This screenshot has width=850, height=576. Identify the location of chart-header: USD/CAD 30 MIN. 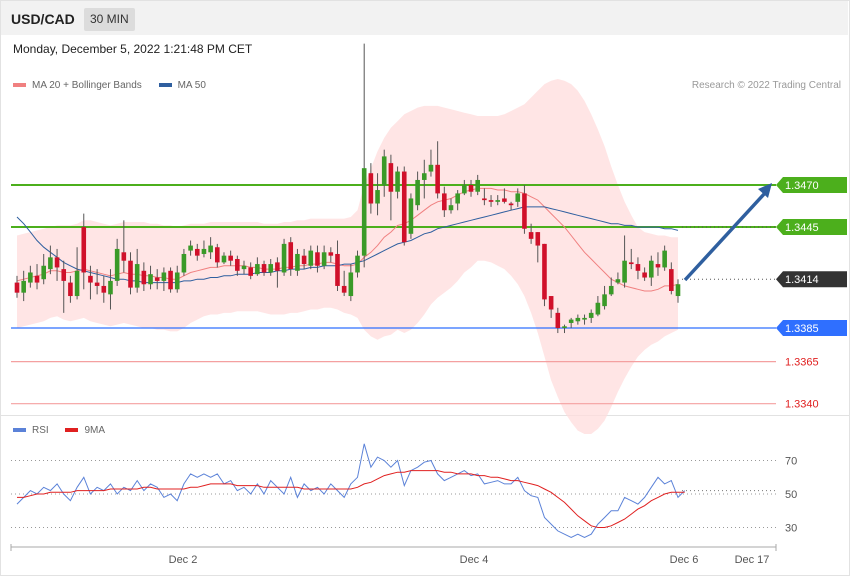
(424, 18).